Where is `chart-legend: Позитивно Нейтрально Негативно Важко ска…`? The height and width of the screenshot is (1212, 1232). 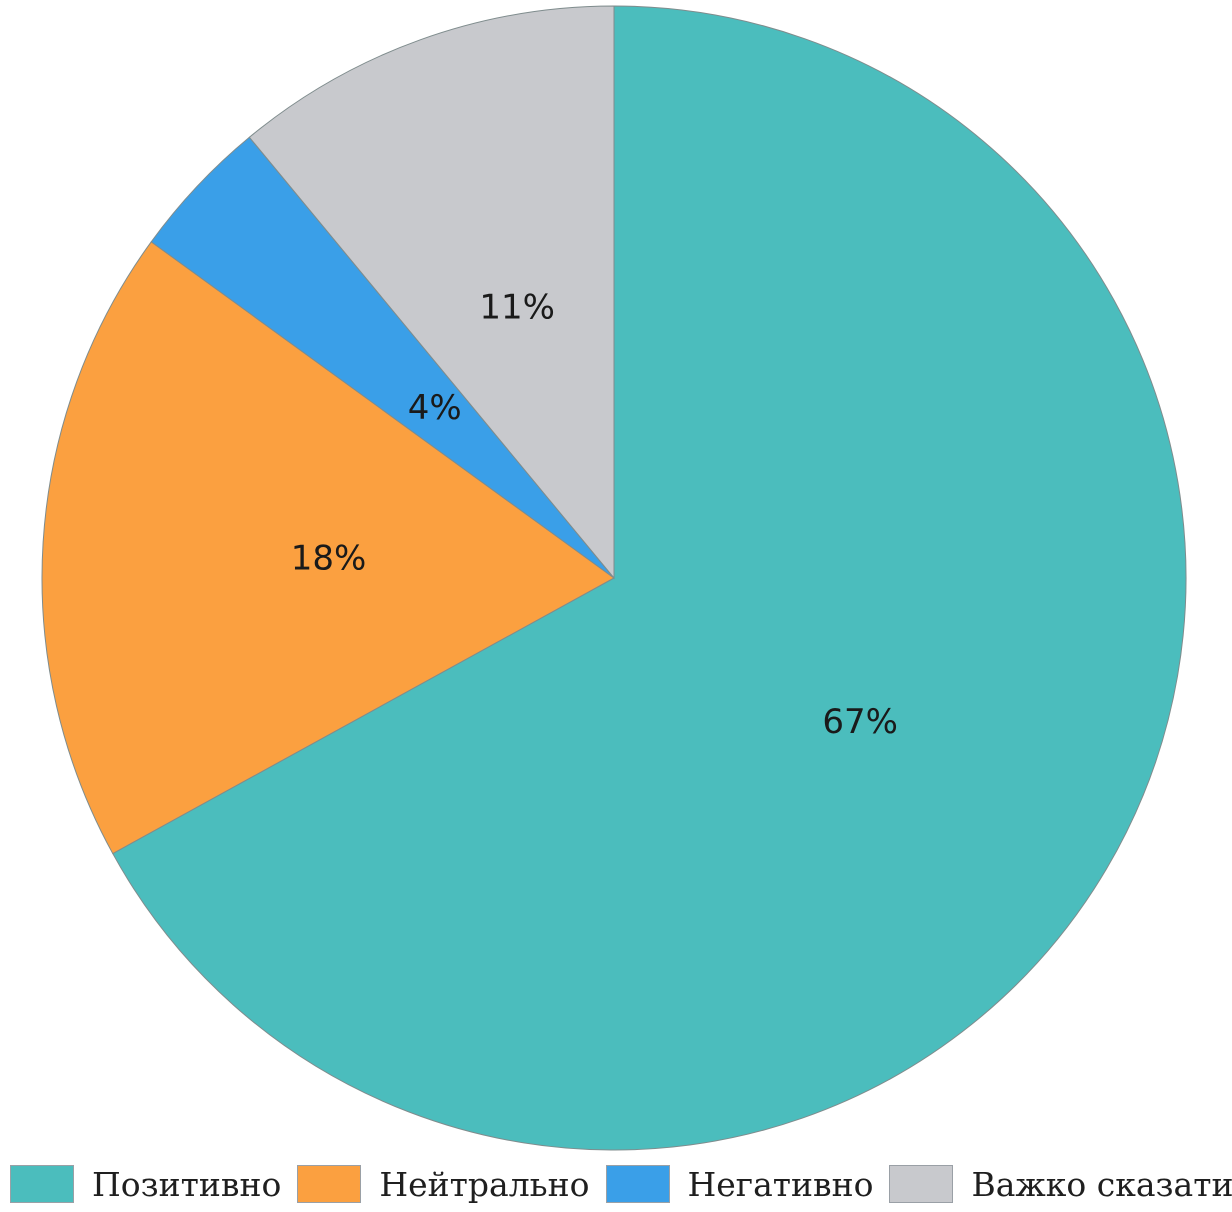
chart-legend: Позитивно Нейтрально Негативно Важко ска… is located at coordinates (621, 1184).